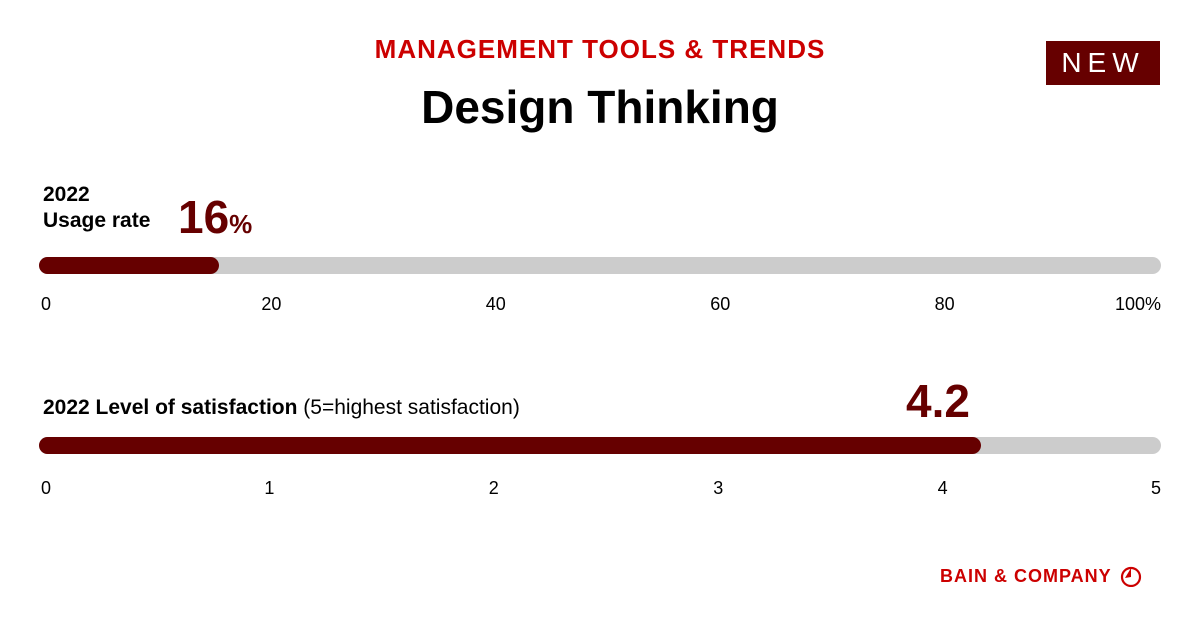  What do you see at coordinates (1130, 576) in the screenshot?
I see `bain-compass-icon` at bounding box center [1130, 576].